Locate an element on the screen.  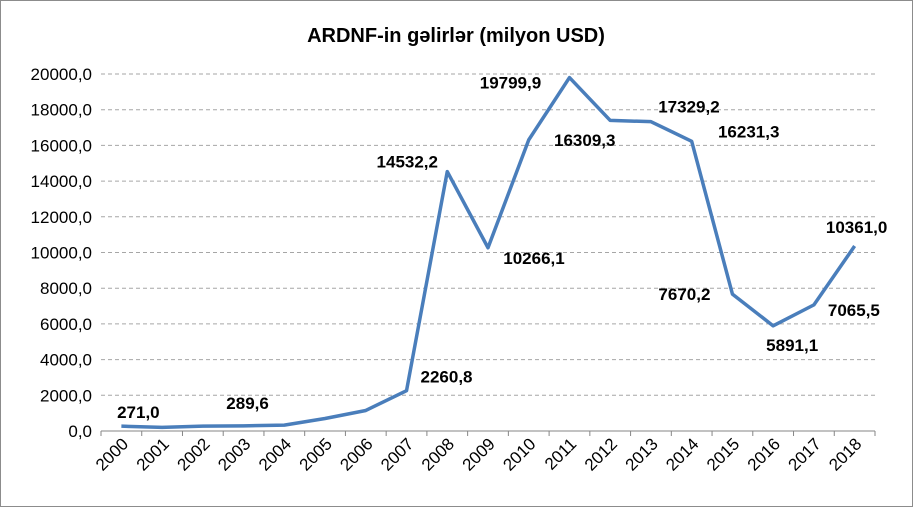
y-tick-label: 4000,0 is located at coordinates (66, 360).